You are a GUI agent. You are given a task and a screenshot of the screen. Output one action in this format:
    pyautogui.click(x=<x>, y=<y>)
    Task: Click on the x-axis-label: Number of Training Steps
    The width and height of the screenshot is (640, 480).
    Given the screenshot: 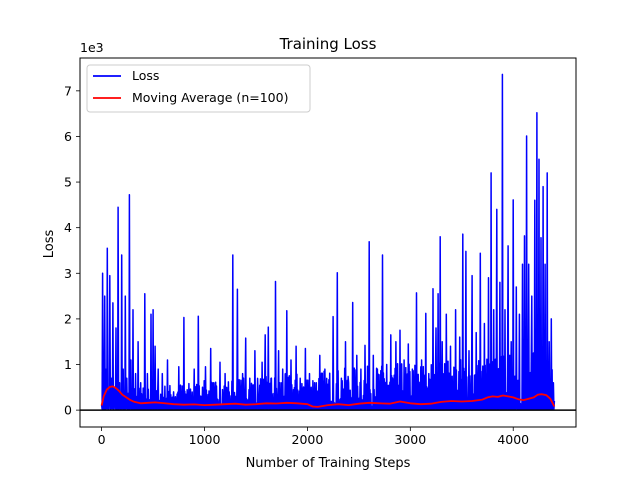 What is the action you would take?
    pyautogui.click(x=328, y=463)
    